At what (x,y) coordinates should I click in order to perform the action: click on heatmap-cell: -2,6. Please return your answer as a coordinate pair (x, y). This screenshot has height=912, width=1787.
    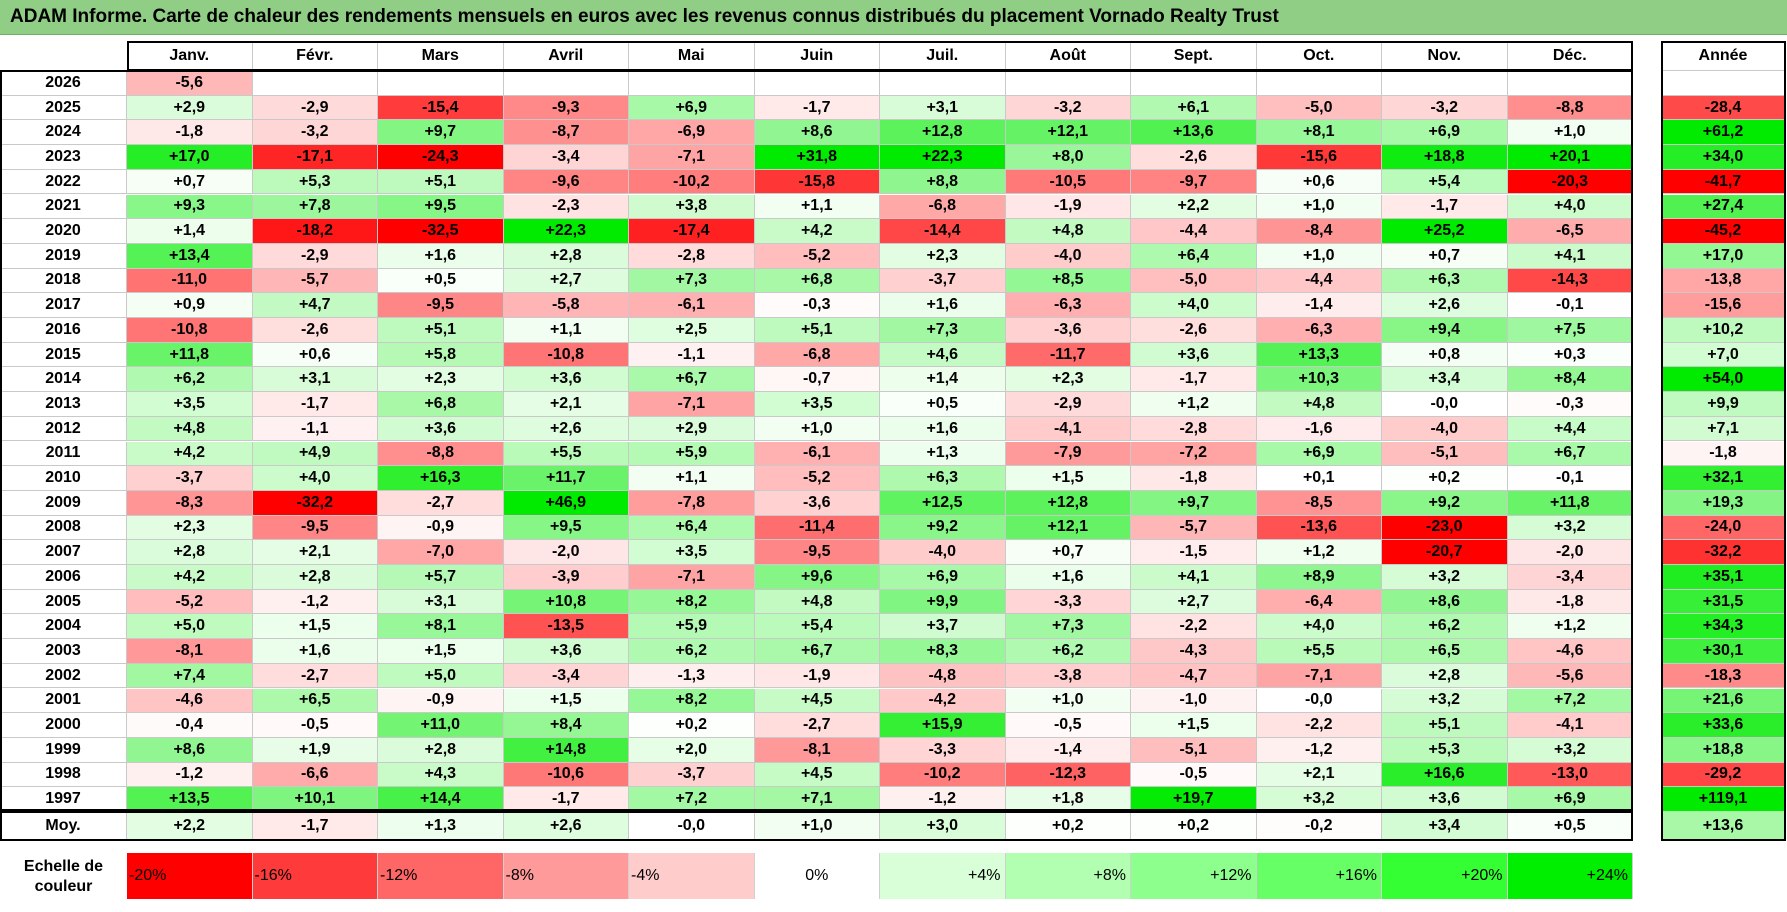
    Looking at the image, I should click on (1194, 157).